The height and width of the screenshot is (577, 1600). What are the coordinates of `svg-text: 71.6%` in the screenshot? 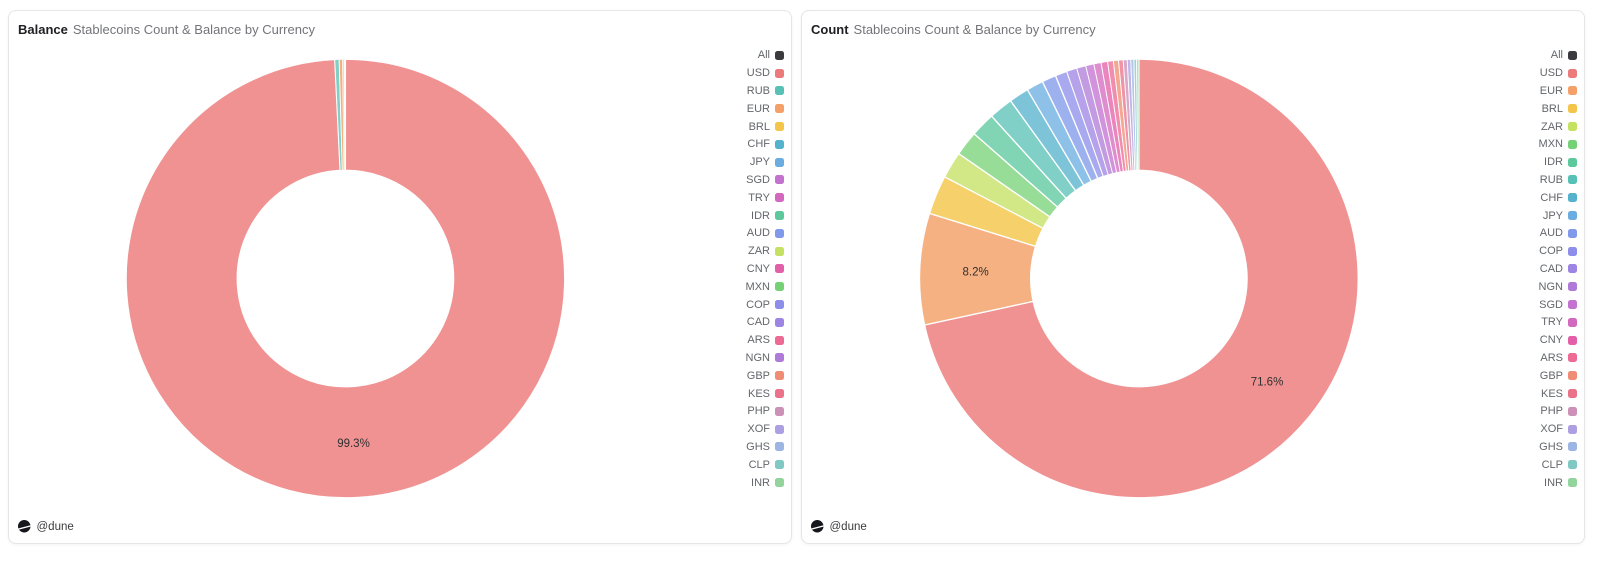 It's located at (1267, 383).